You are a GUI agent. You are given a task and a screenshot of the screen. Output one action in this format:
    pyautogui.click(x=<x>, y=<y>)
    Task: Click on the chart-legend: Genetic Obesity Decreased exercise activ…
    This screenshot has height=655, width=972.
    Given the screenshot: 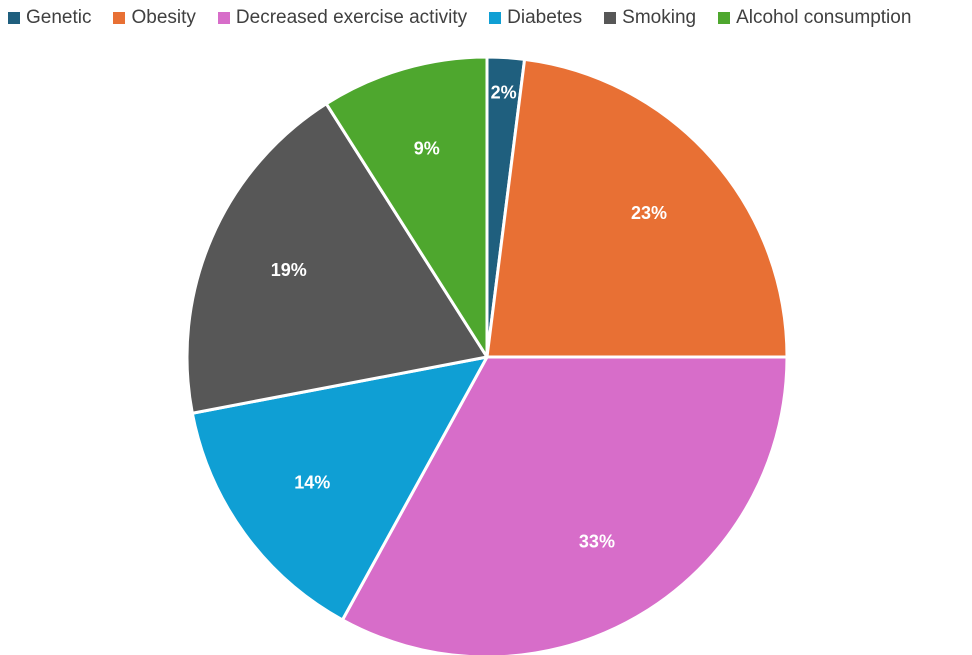 What is the action you would take?
    pyautogui.click(x=459, y=18)
    